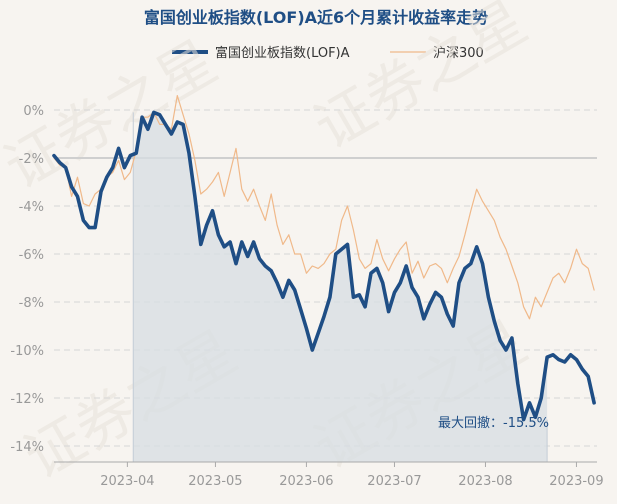  What do you see at coordinates (31, 255) in the screenshot?
I see `y-tick-label: -6%` at bounding box center [31, 255].